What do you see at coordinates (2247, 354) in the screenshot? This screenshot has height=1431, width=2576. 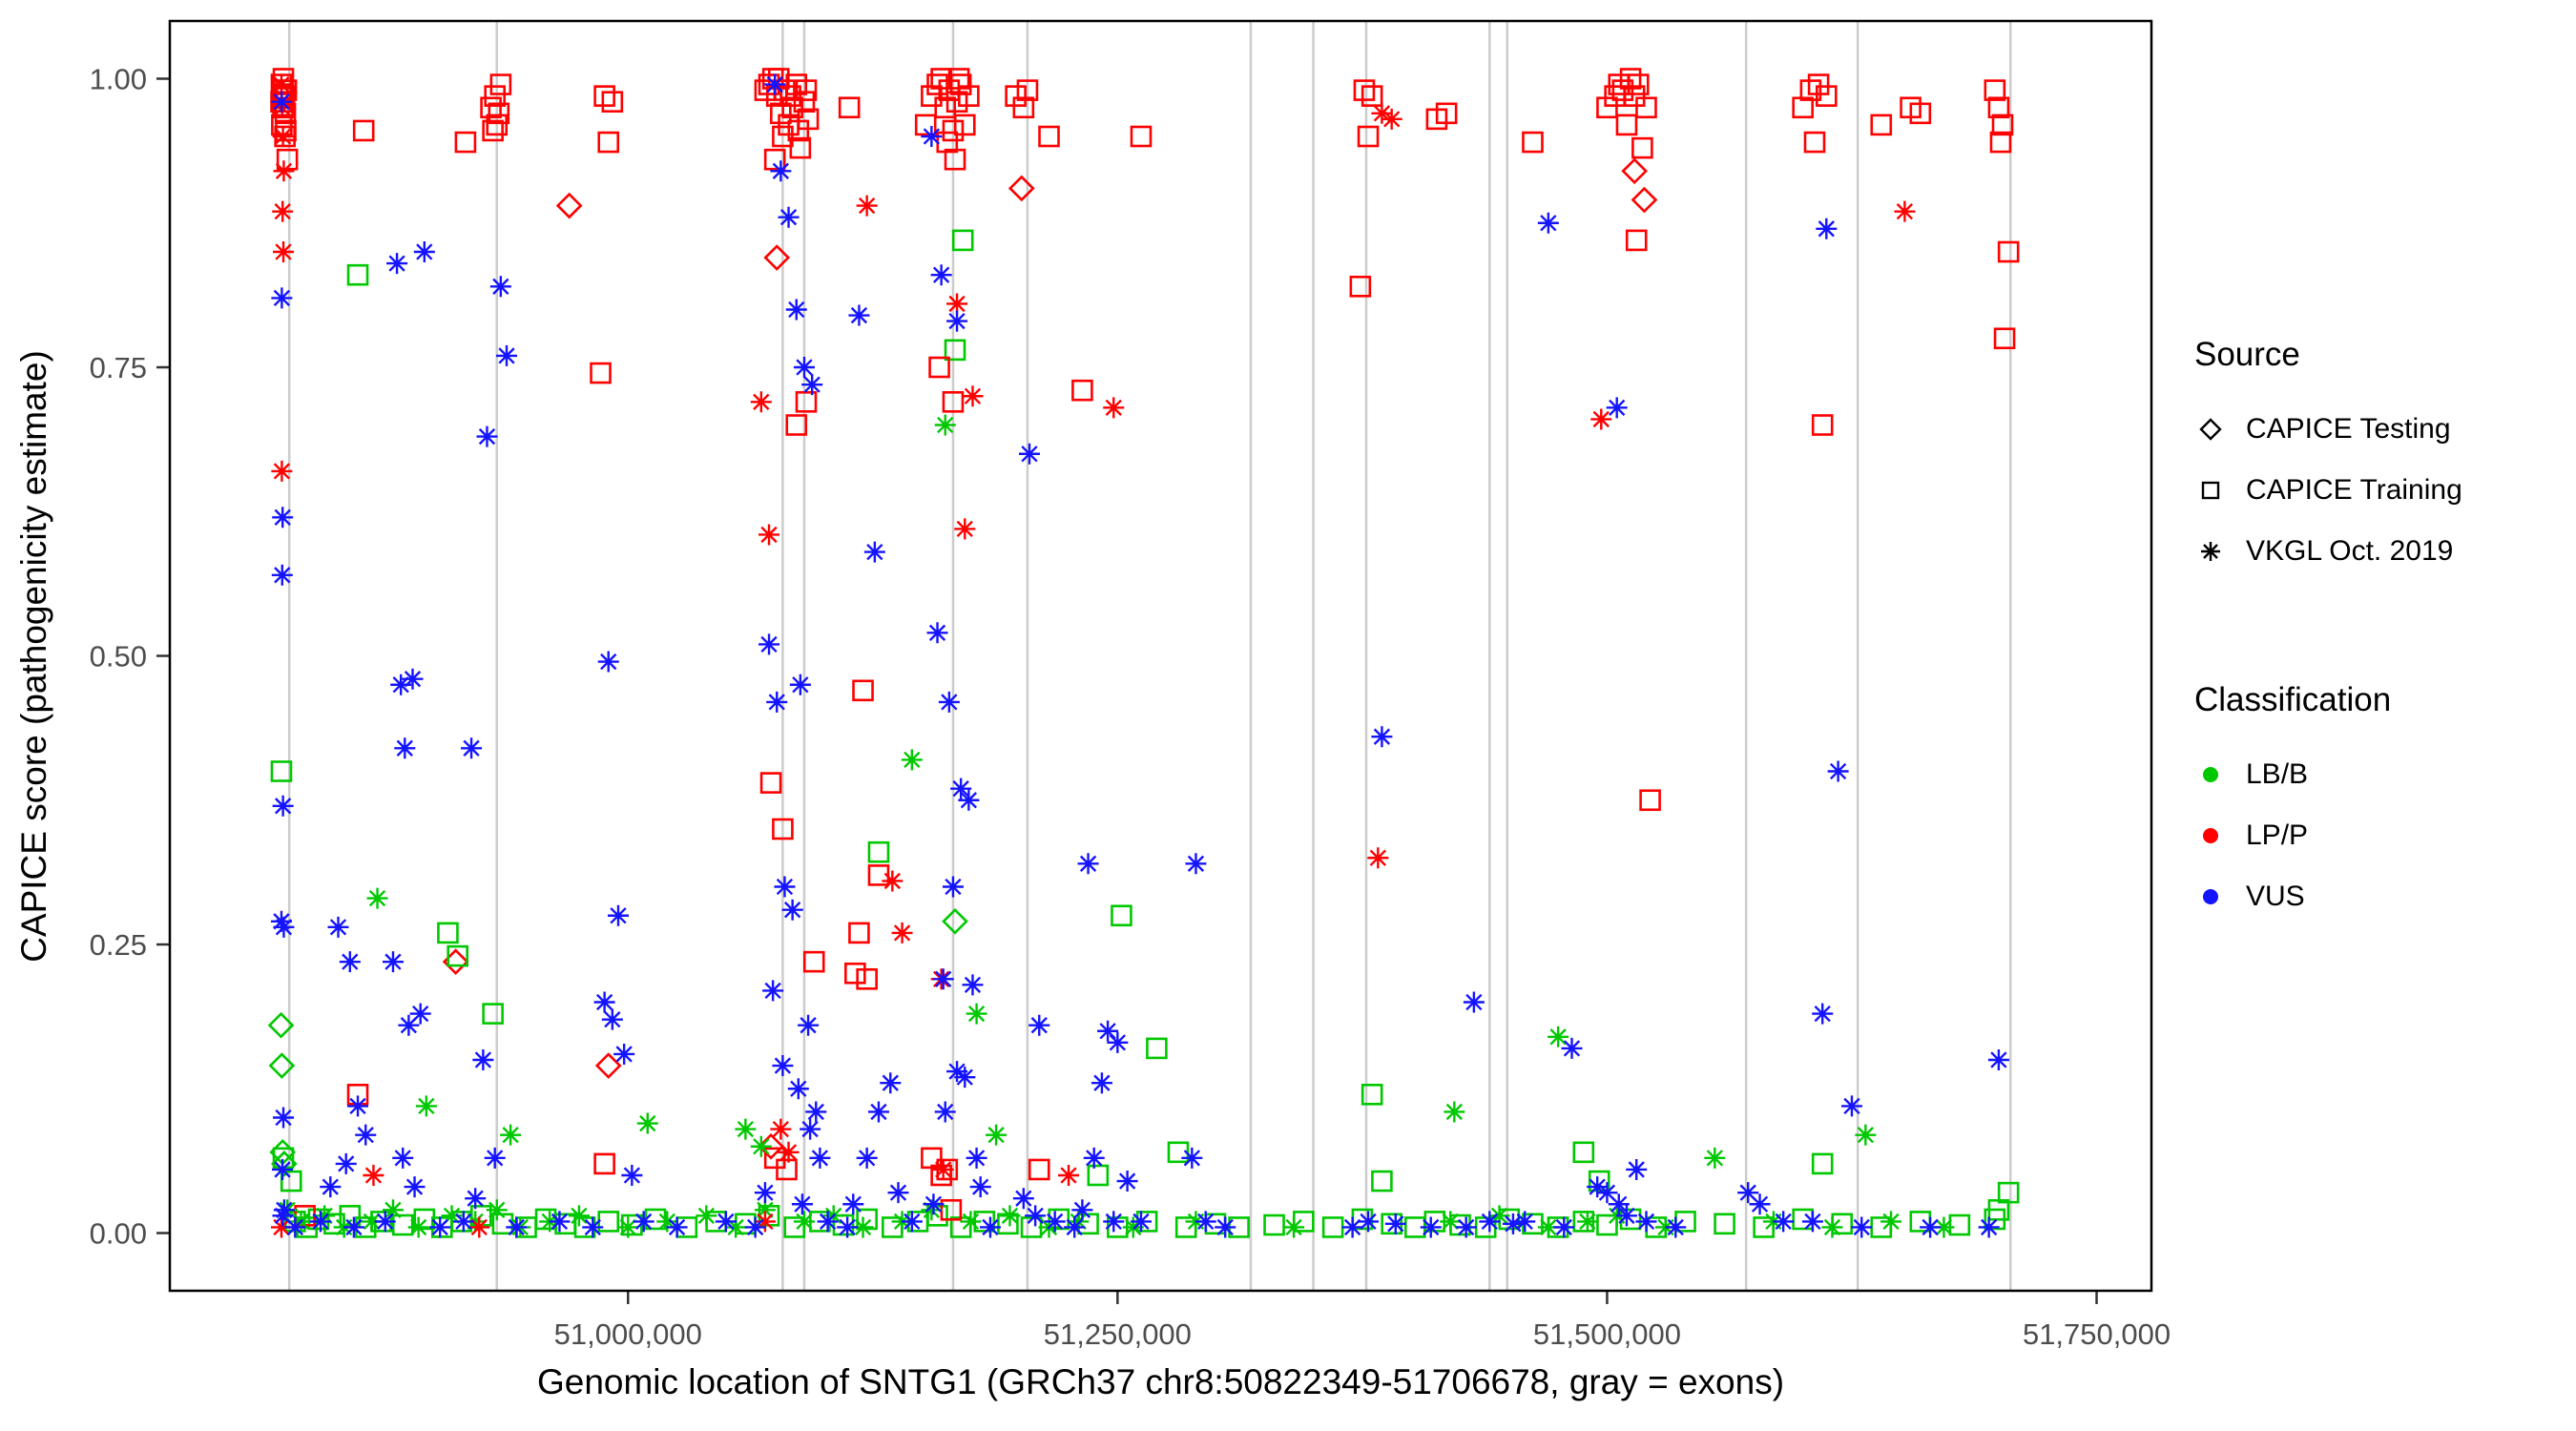 I see `legend-source-title: Source` at bounding box center [2247, 354].